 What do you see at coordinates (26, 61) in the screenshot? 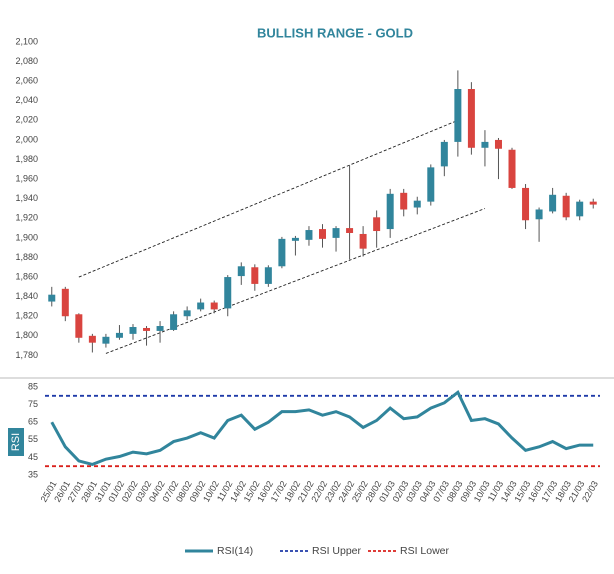
I see `y-tick-label: 2,080` at bounding box center [26, 61].